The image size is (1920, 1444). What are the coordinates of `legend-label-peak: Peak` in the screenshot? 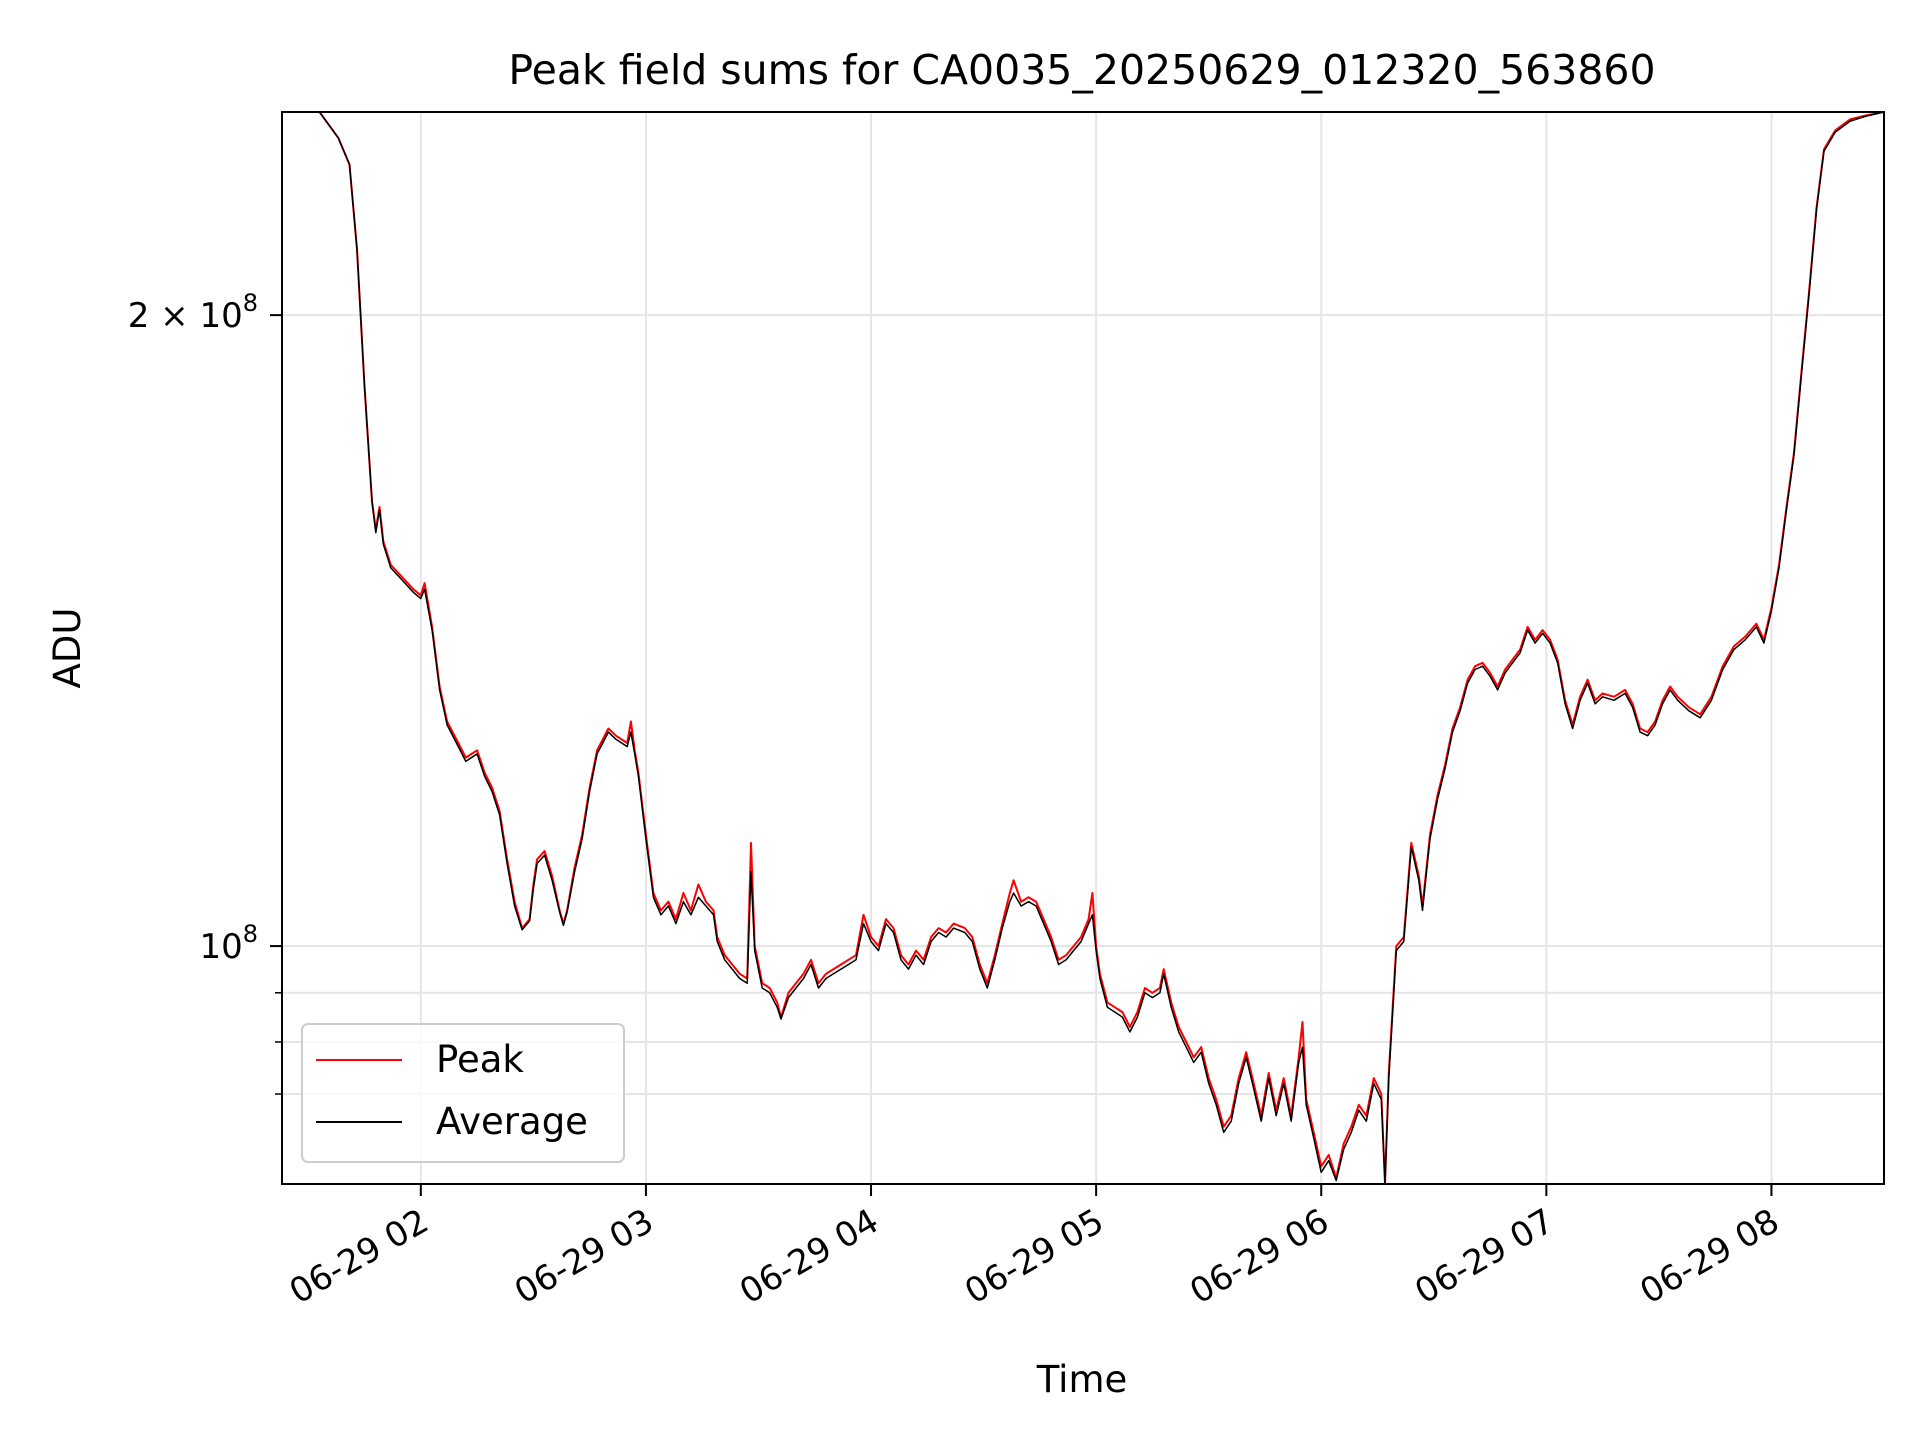 It's located at (480, 1059).